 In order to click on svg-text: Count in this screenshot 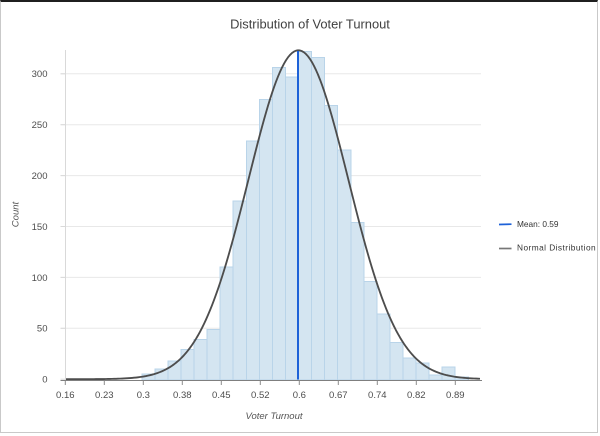, I will do `click(15, 214)`.